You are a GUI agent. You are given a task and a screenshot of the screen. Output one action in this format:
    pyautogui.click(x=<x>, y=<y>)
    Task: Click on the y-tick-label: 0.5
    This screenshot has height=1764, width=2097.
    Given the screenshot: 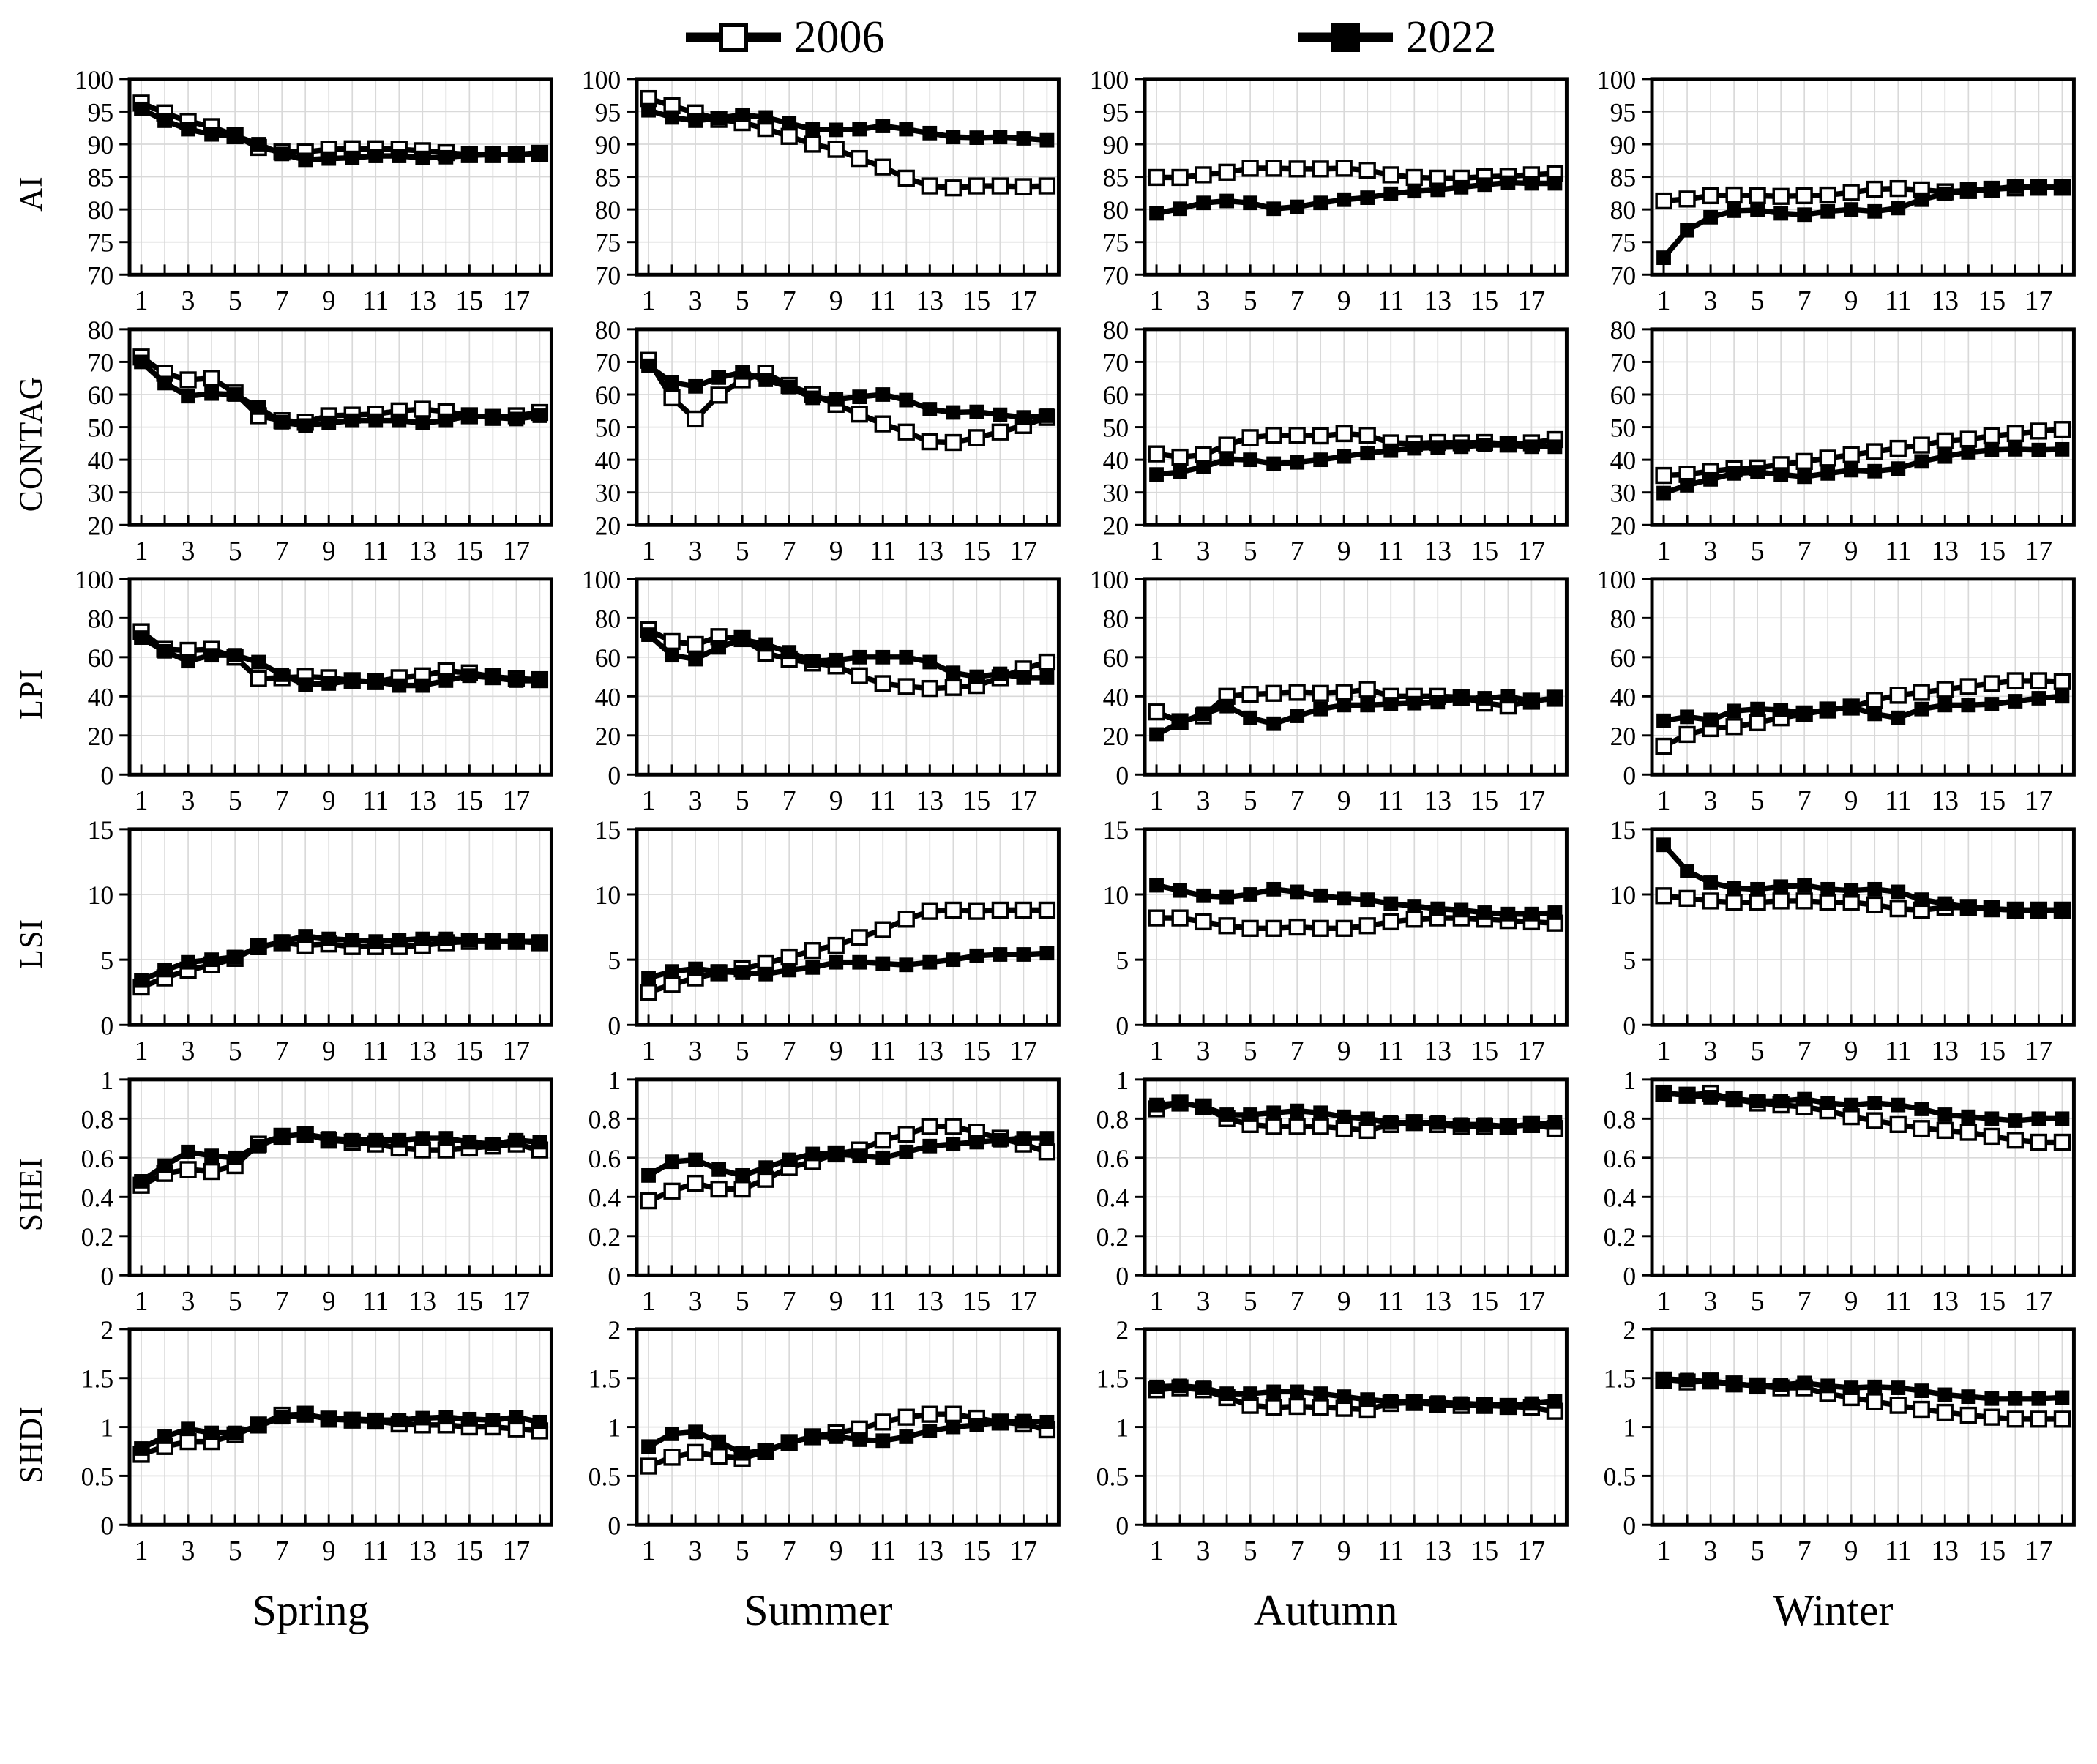 What is the action you would take?
    pyautogui.click(x=1112, y=1477)
    